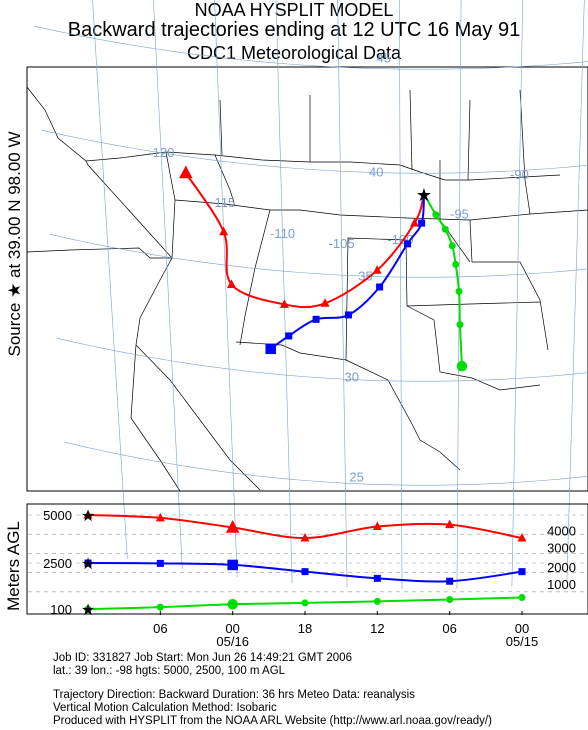 The height and width of the screenshot is (730, 588). I want to click on height-axis-title: Meters AGL, so click(13, 566).